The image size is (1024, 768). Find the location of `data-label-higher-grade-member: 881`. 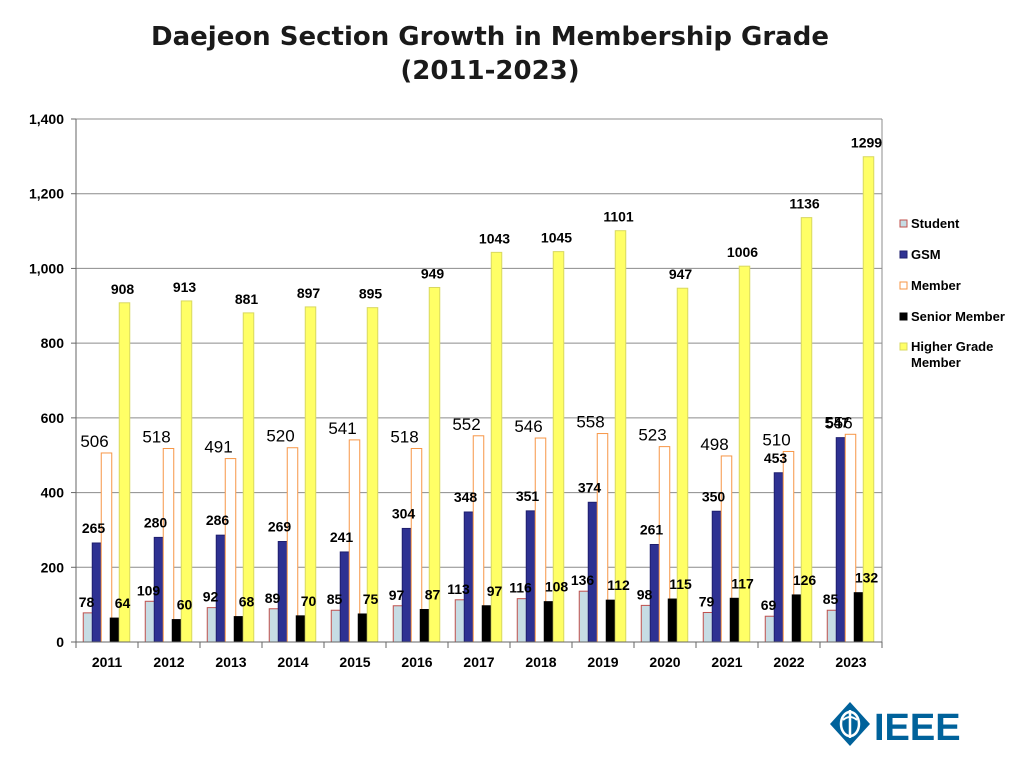

data-label-higher-grade-member: 881 is located at coordinates (247, 299).